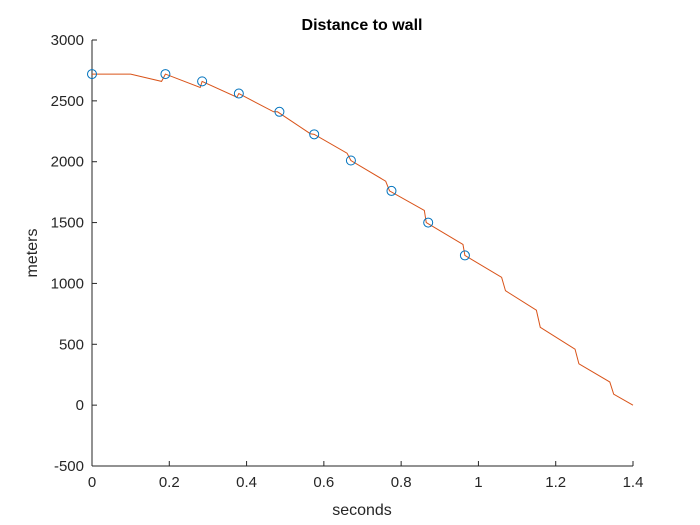 The height and width of the screenshot is (525, 700). Describe the element at coordinates (67, 101) in the screenshot. I see `y-tick-label: 2500` at that location.